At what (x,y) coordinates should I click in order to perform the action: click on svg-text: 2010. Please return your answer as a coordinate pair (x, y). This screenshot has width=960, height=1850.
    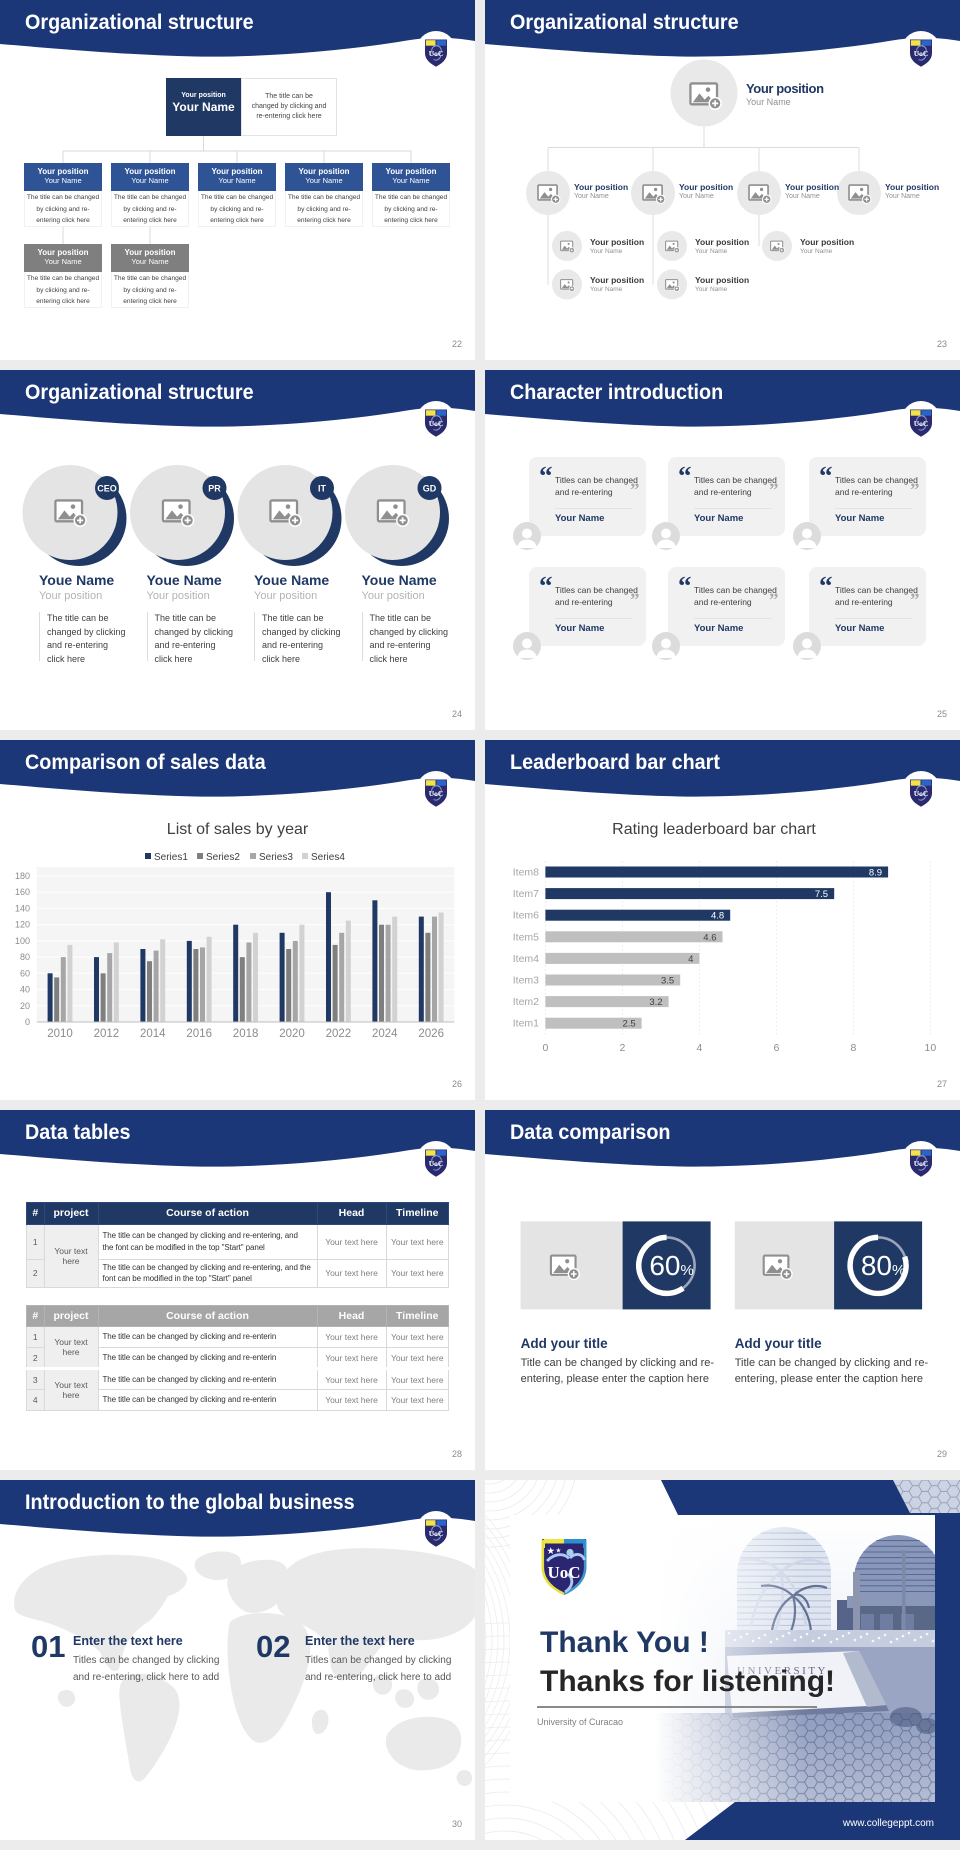
    Looking at the image, I should click on (60, 1034).